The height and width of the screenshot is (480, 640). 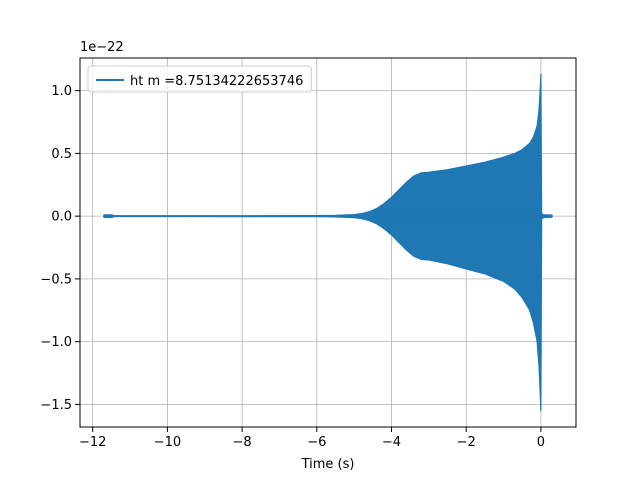 What do you see at coordinates (242, 442) in the screenshot?
I see `x-tick-label: −8` at bounding box center [242, 442].